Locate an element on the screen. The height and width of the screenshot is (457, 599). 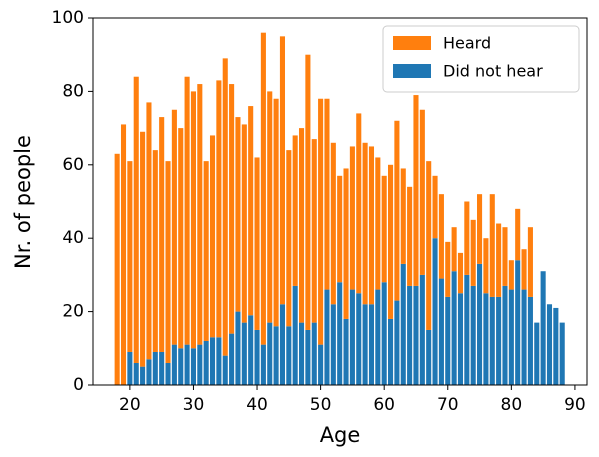
legend-swatch is located at coordinates (412, 71).